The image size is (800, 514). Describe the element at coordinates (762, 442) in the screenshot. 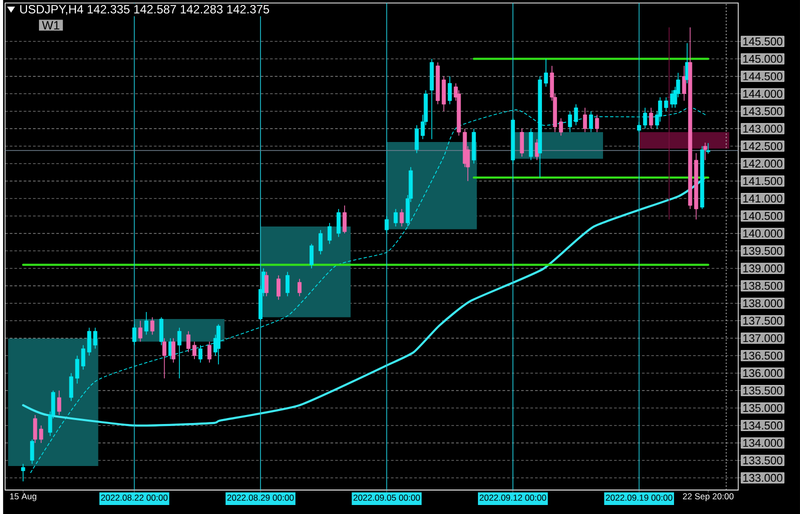

I see `y-tick-label: 134.000` at that location.